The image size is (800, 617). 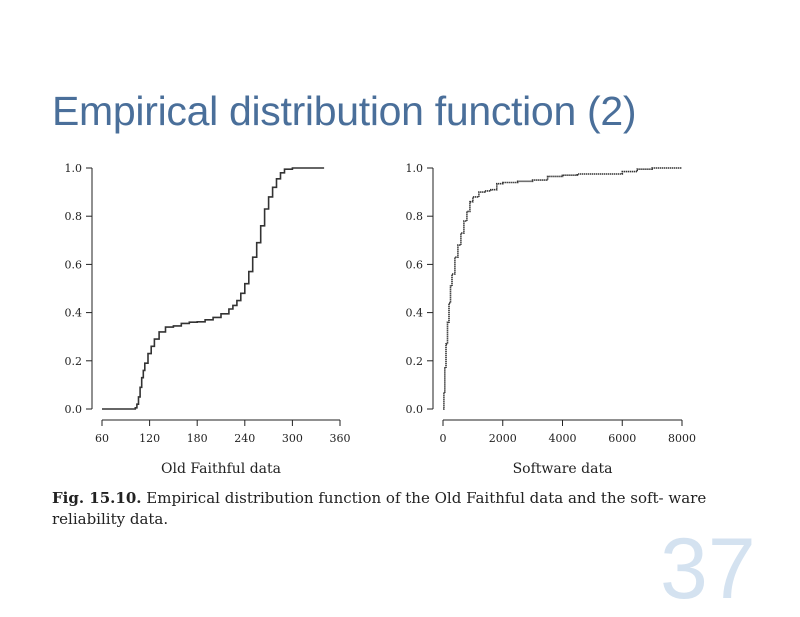 I want to click on x-tick-label: 180, so click(x=197, y=438).